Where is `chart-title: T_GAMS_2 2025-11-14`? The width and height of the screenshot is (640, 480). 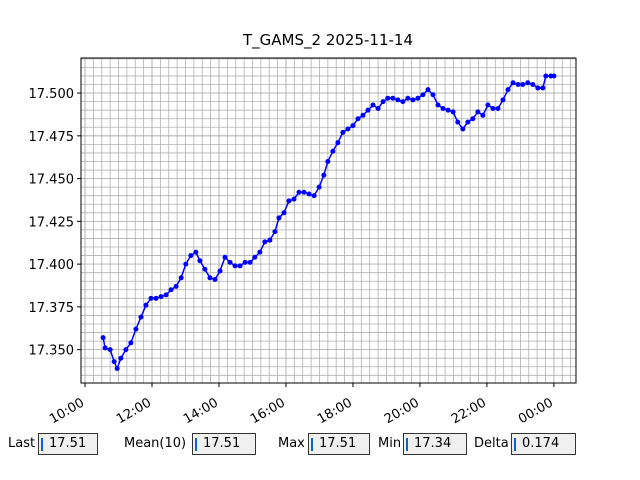 chart-title: T_GAMS_2 2025-11-14 is located at coordinates (327, 40).